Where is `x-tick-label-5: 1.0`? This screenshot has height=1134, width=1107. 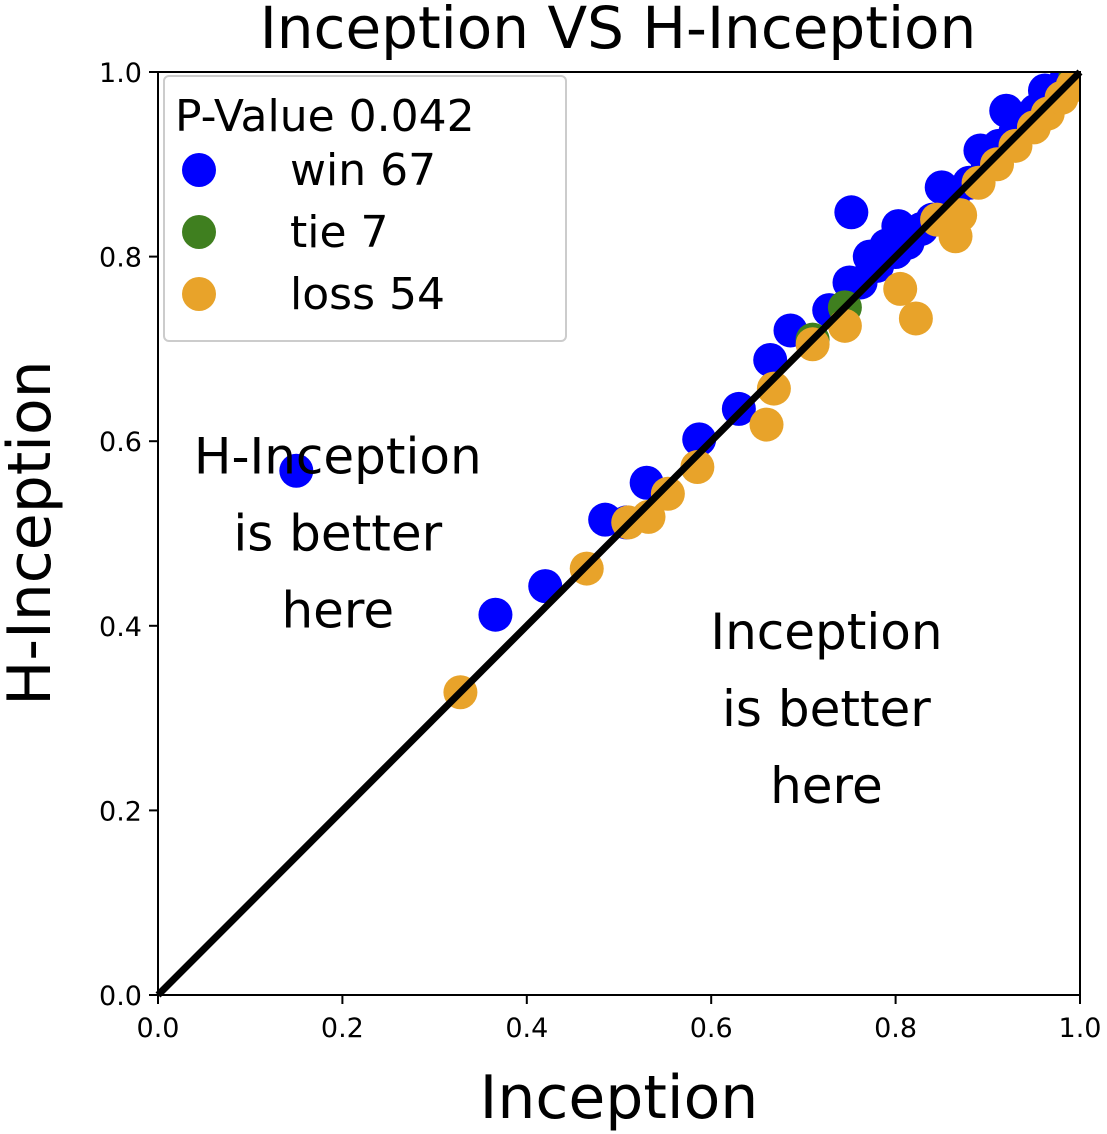
x-tick-label-5: 1.0 is located at coordinates (1080, 1028).